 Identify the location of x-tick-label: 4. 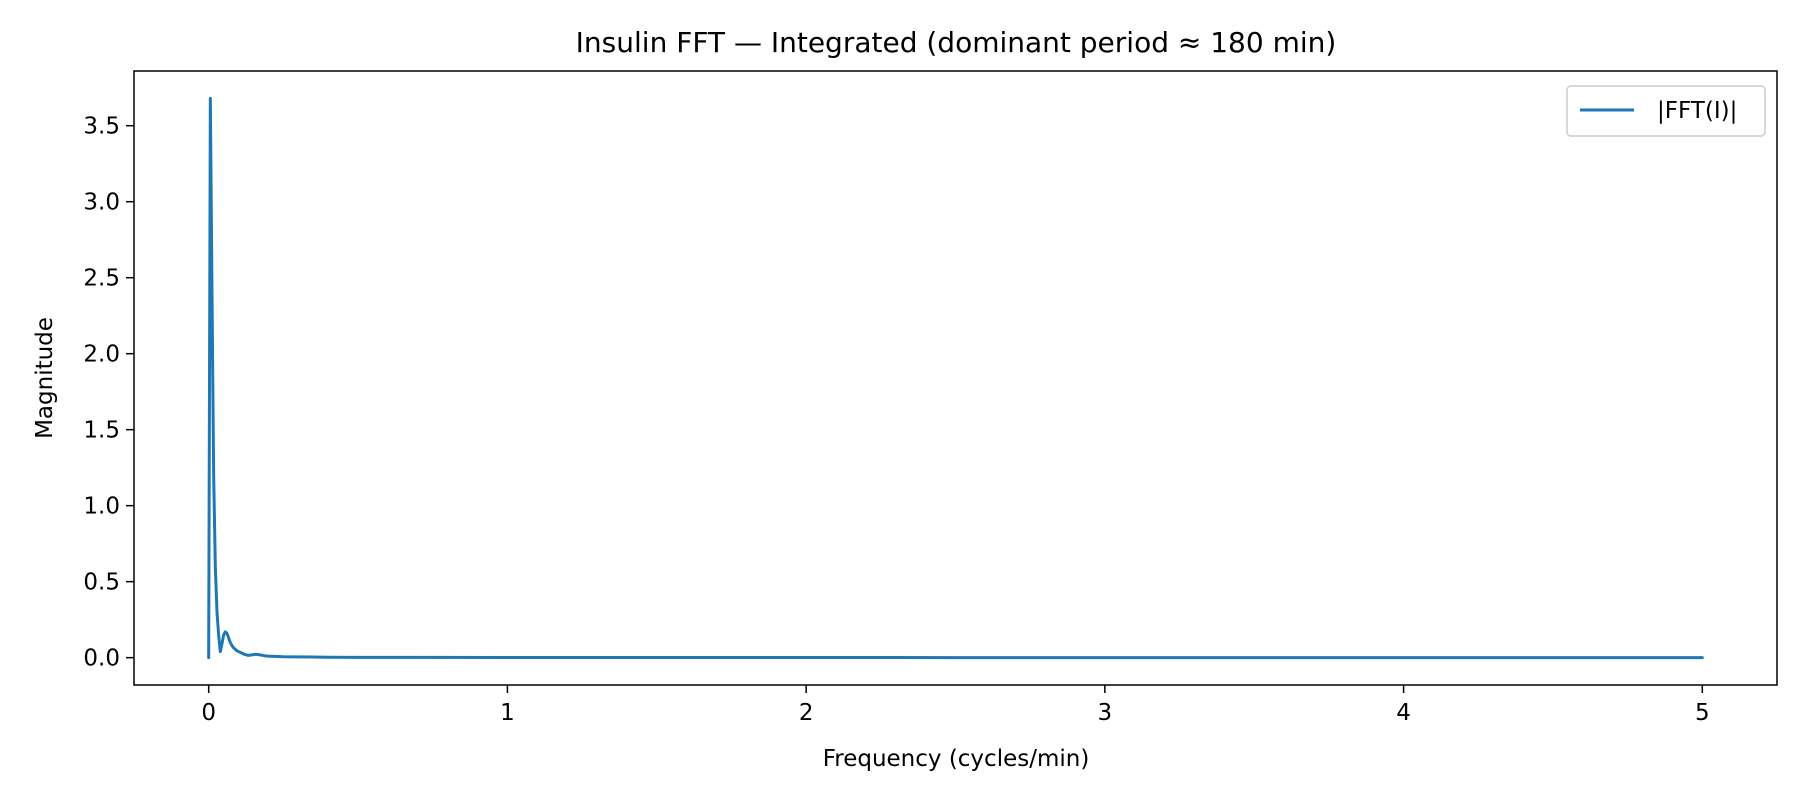
(1403, 713).